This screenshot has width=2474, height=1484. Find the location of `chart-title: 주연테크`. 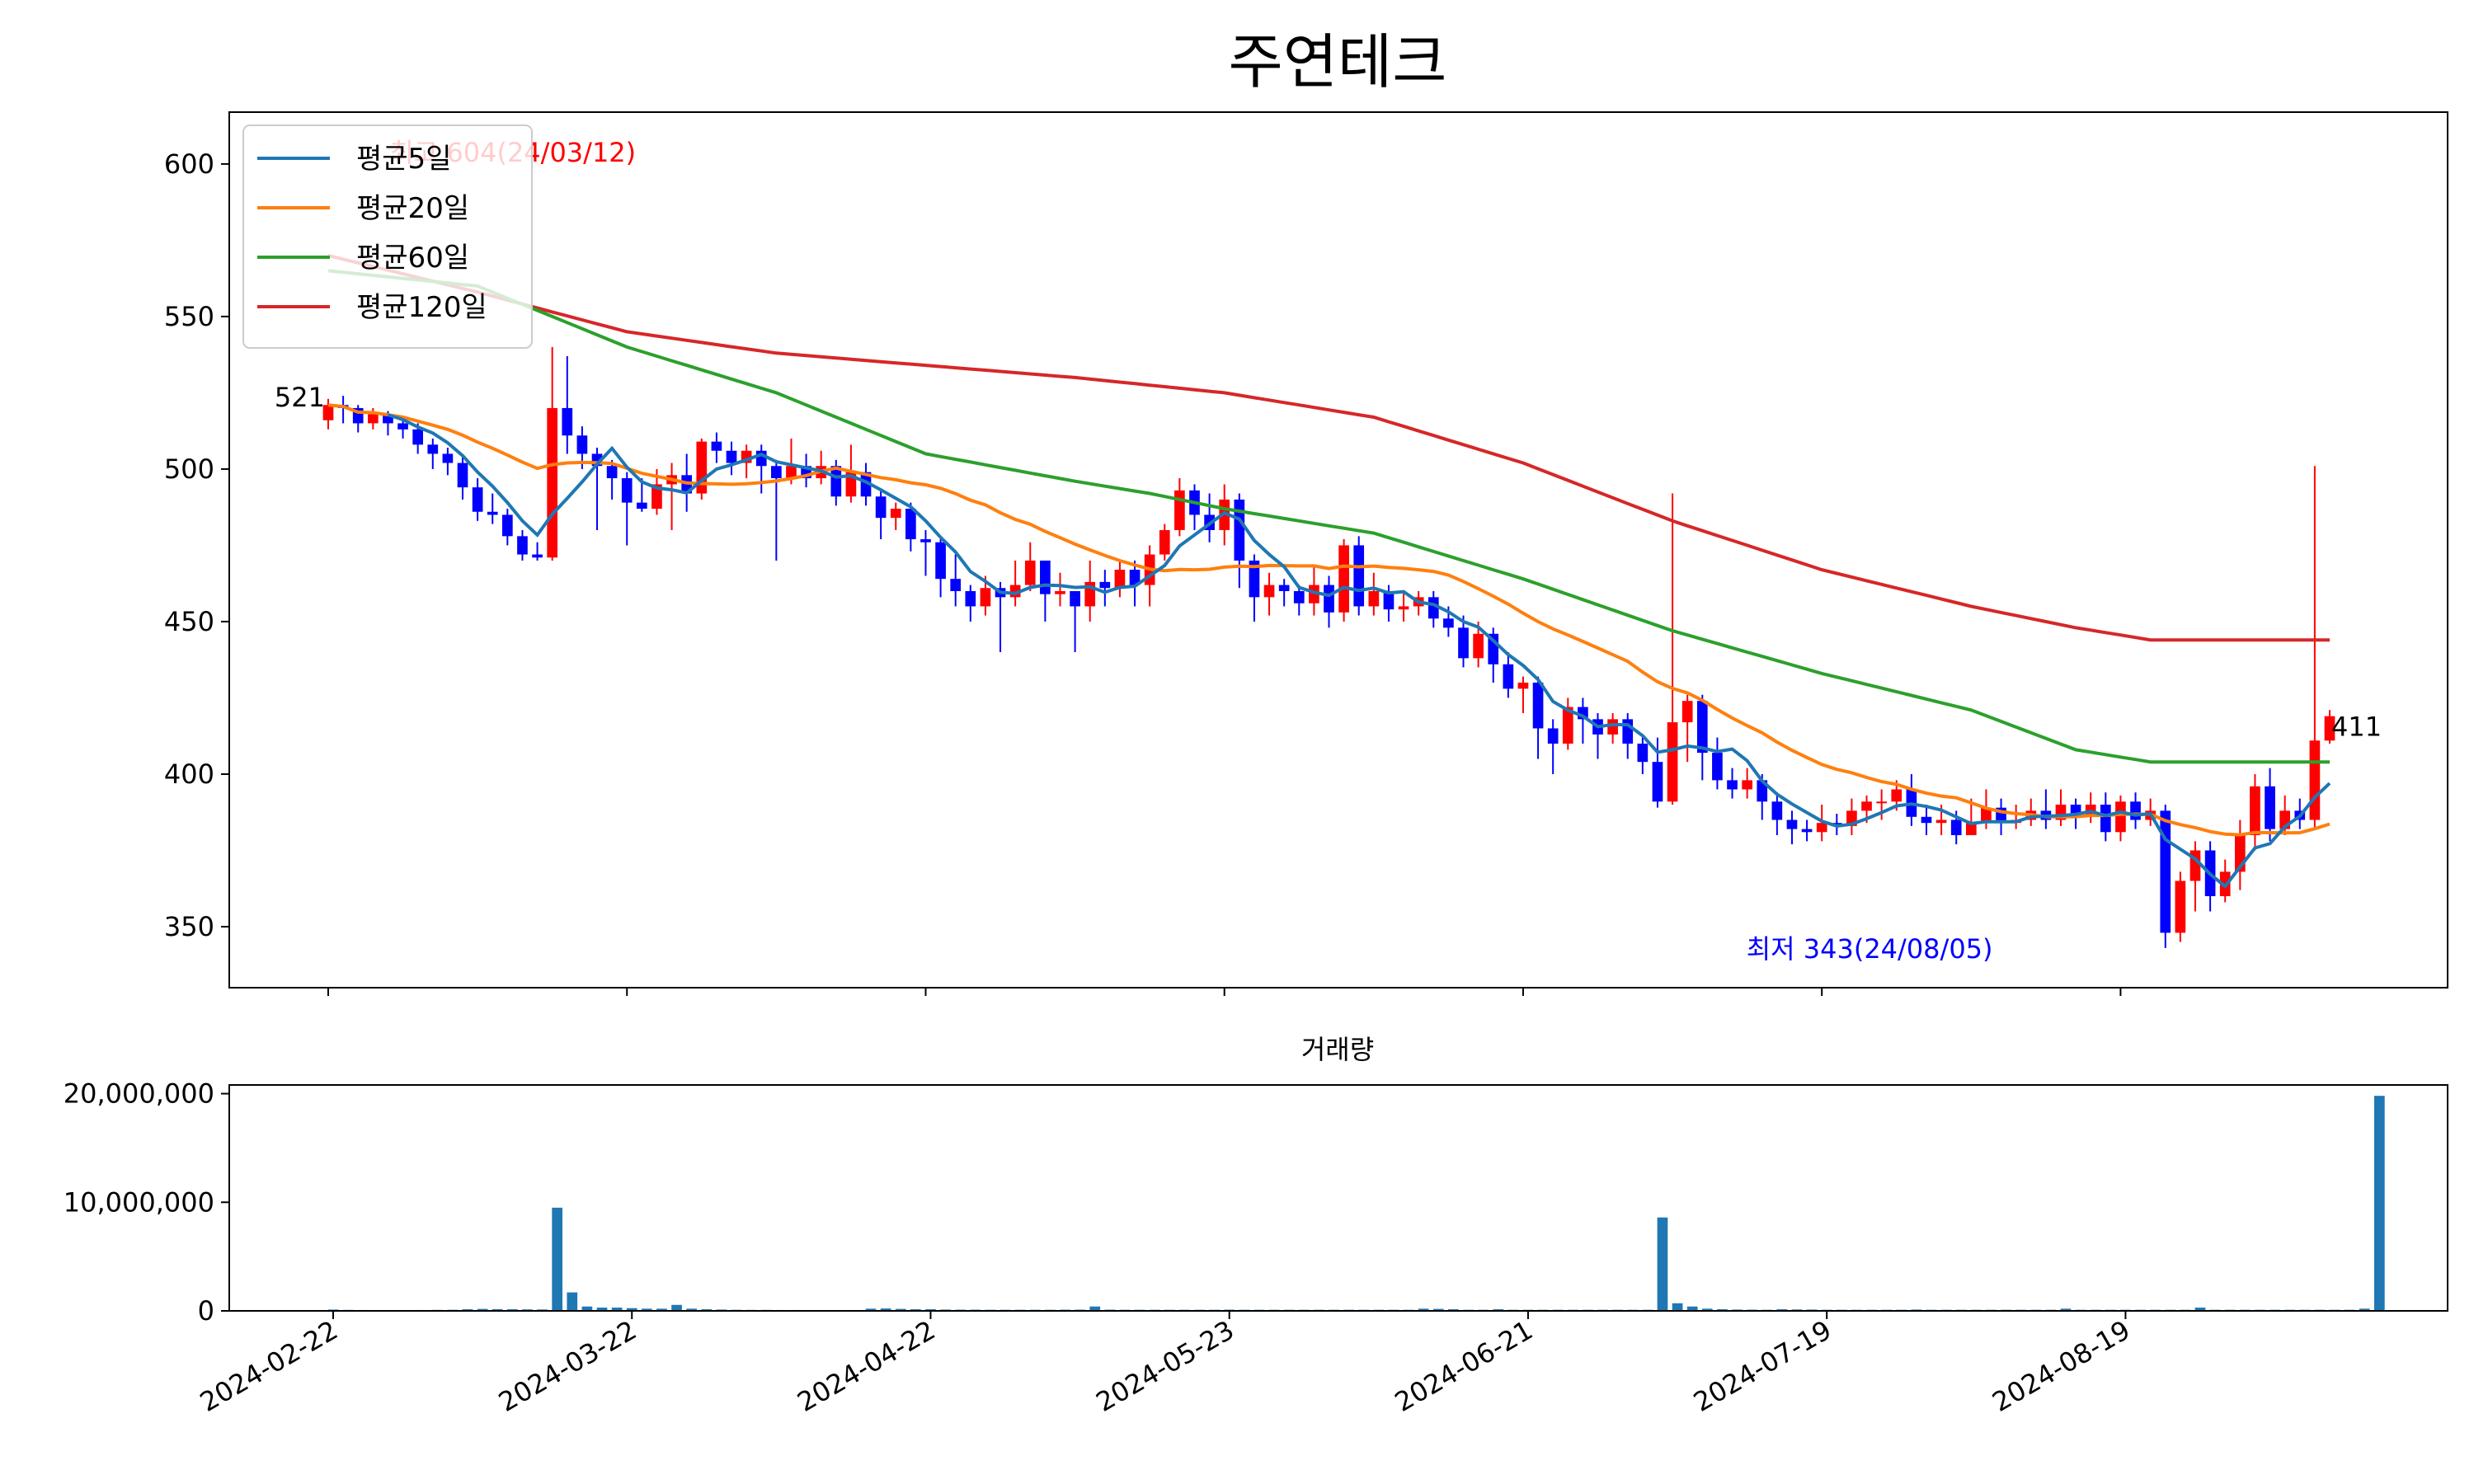

chart-title: 주연테크 is located at coordinates (1338, 62).